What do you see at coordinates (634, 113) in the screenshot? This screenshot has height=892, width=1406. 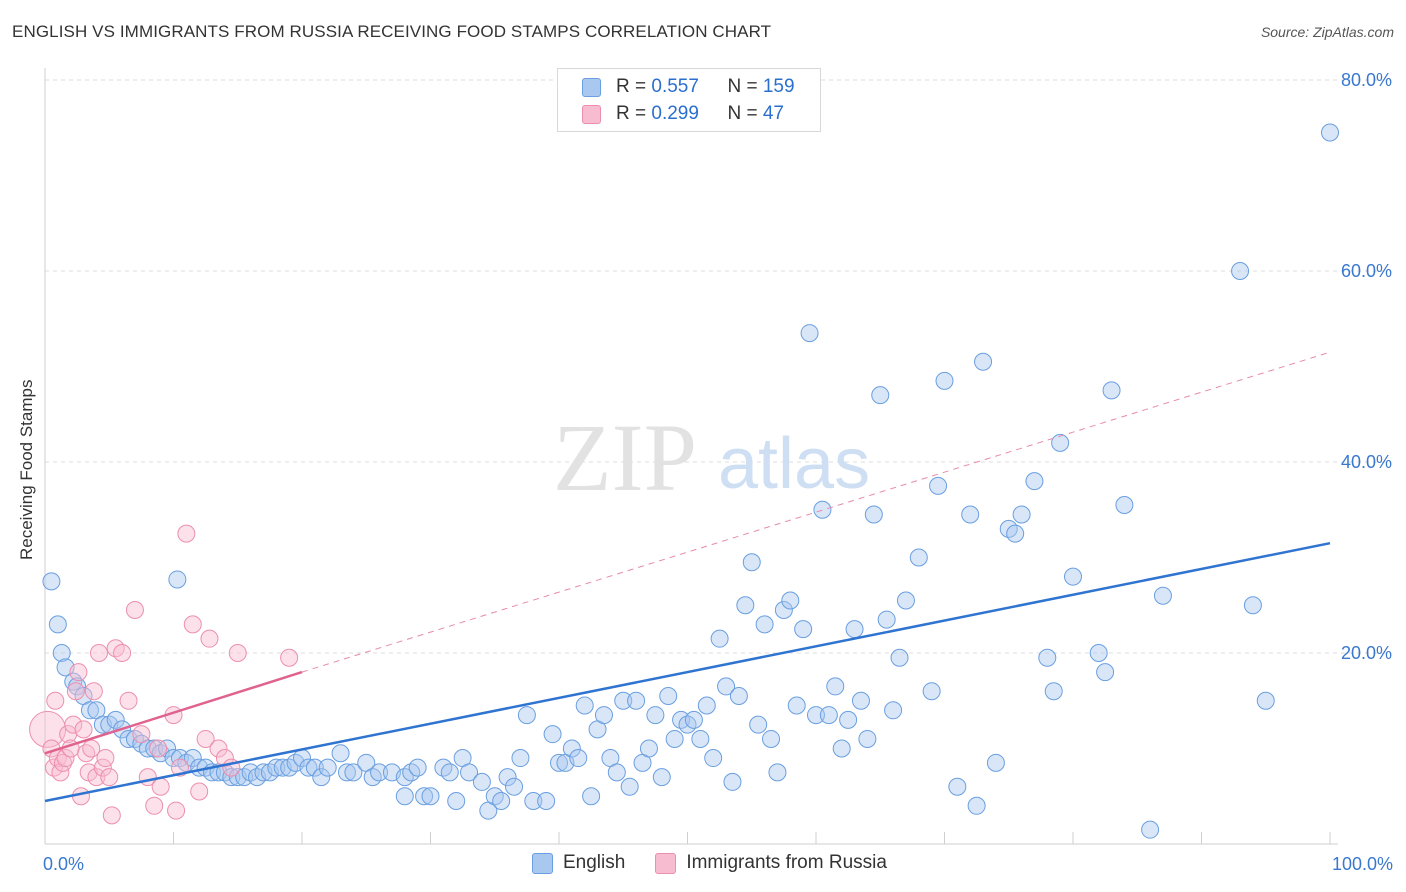 I see `legend-r-label: R =` at bounding box center [634, 113].